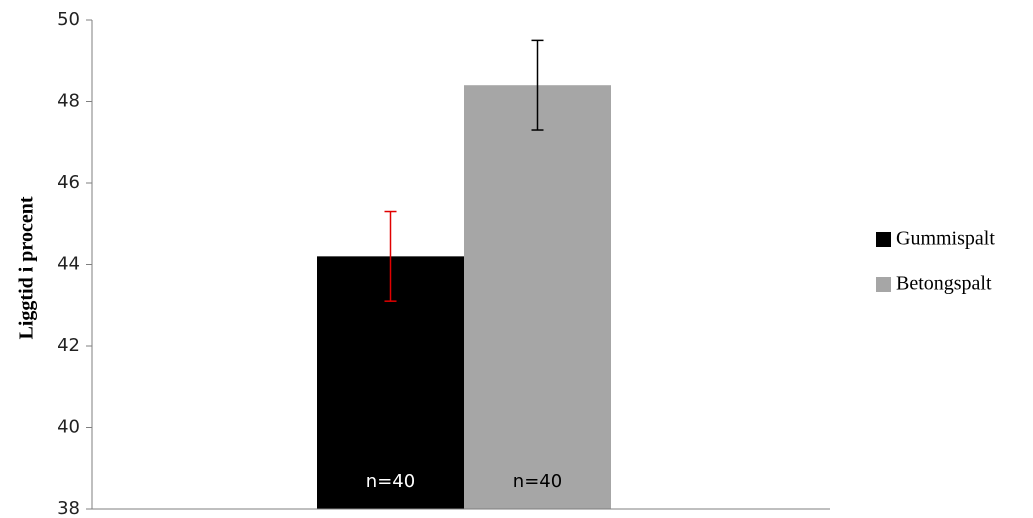  I want to click on bar, so click(537, 297).